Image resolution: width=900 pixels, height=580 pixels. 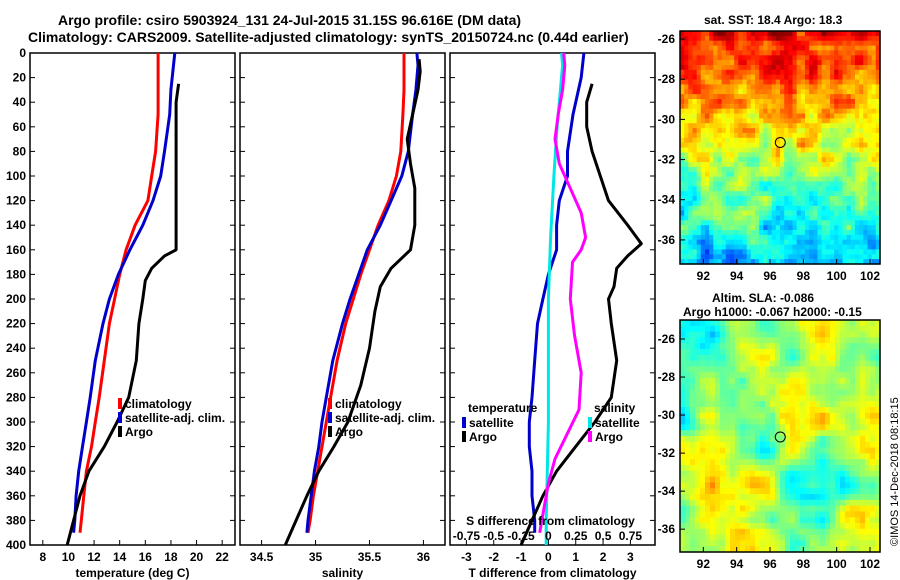 What do you see at coordinates (631, 536) in the screenshot?
I see `panel-3-x2tick-label: 0.75` at bounding box center [631, 536].